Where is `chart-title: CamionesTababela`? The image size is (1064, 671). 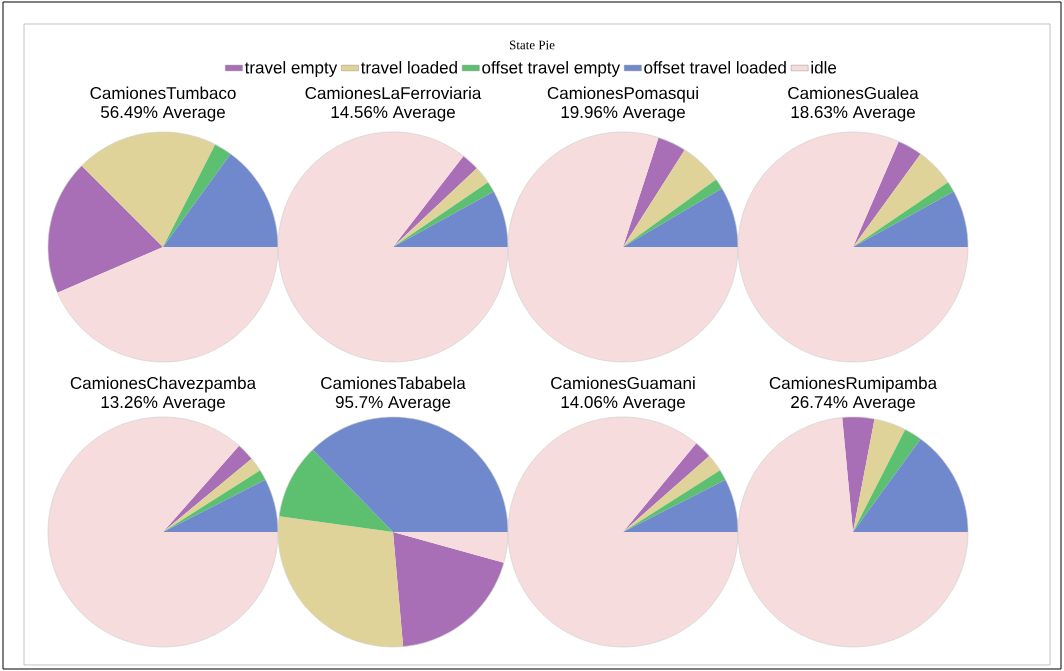
chart-title: CamionesTababela is located at coordinates (393, 383).